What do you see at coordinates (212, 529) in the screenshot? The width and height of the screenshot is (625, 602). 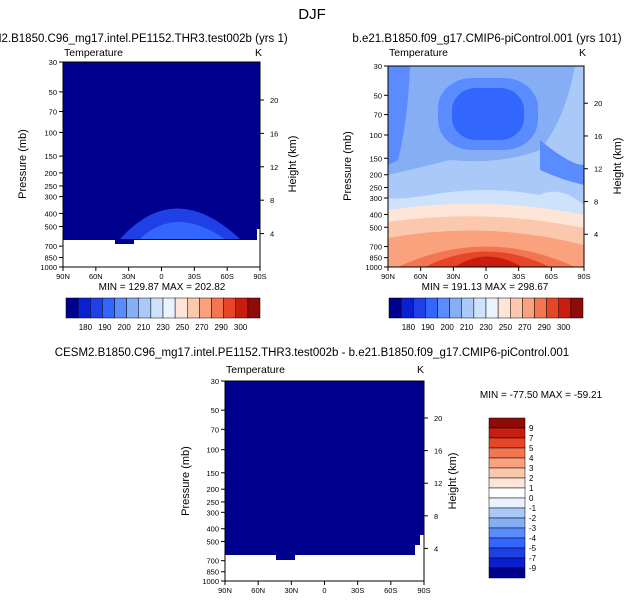 I see `panel-3-y-tick-label: 400` at bounding box center [212, 529].